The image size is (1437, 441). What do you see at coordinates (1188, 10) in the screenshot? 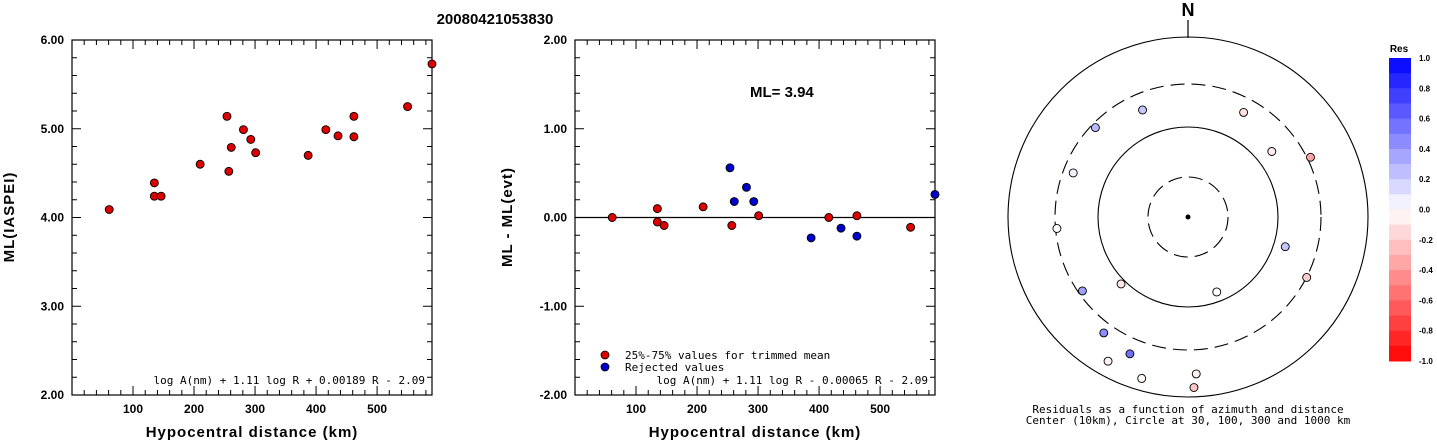
I see `north-label: N` at bounding box center [1188, 10].